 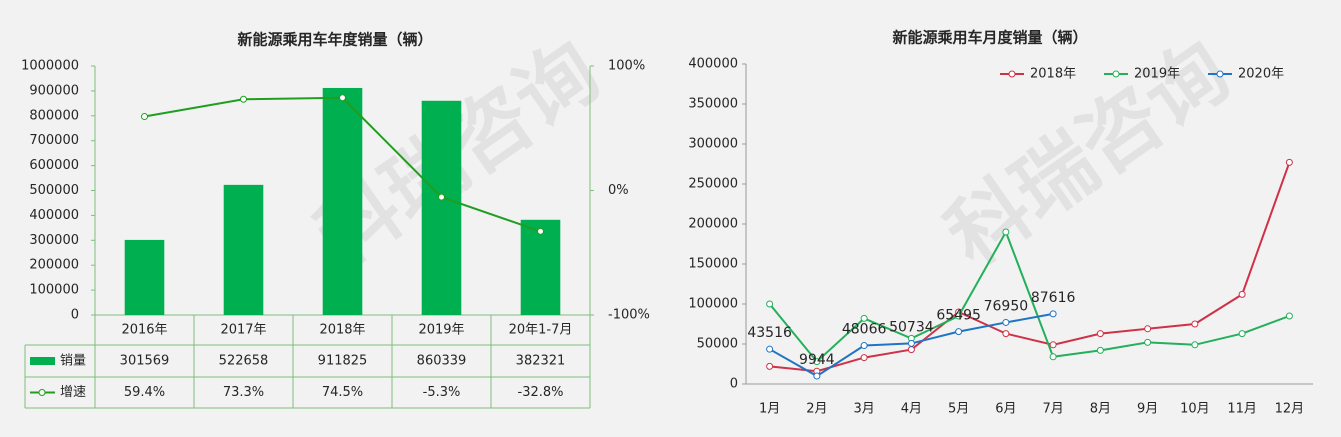 What do you see at coordinates (1100, 409) in the screenshot?
I see `x-tick-label: 8月` at bounding box center [1100, 409].